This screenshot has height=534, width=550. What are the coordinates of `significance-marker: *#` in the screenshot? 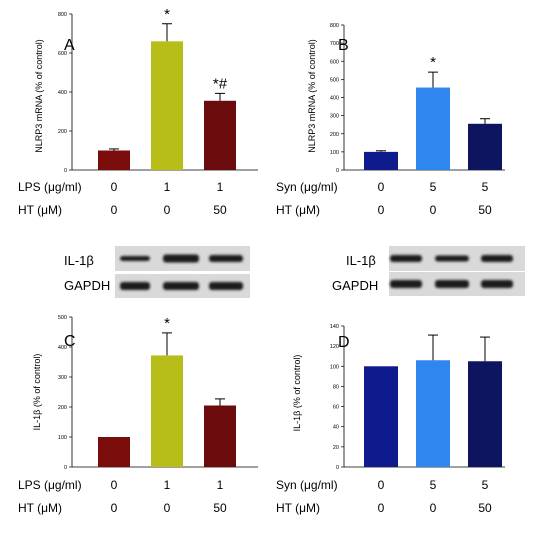 It's located at (220, 83).